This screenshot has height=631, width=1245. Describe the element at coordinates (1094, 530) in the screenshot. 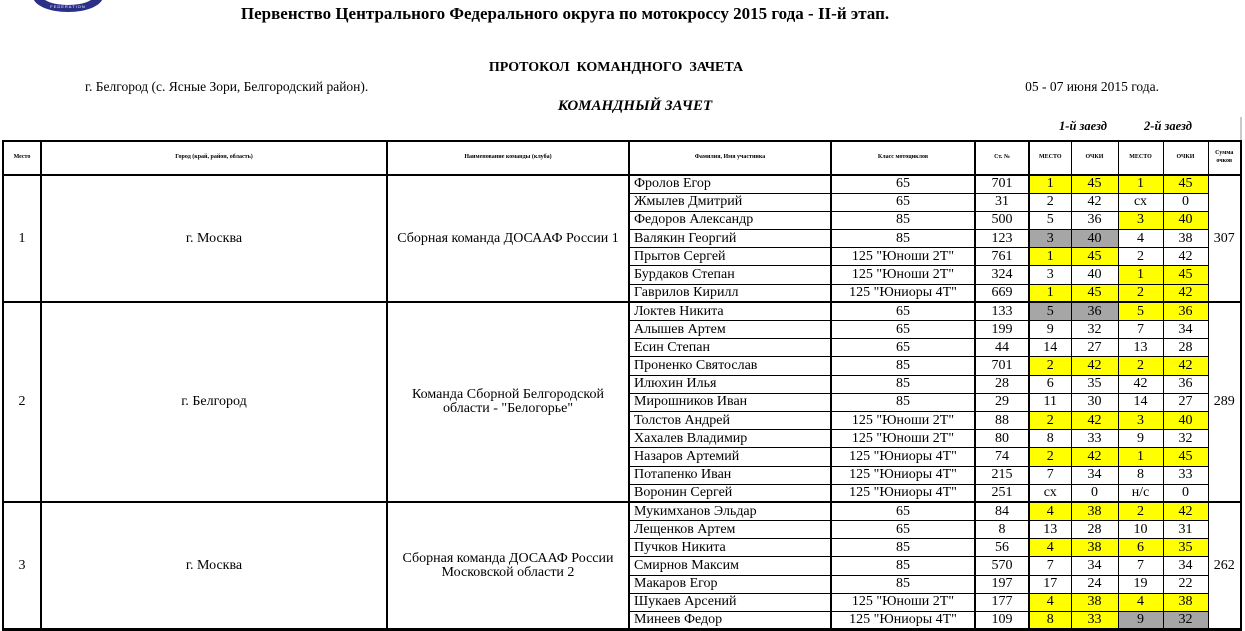

I see `race1-points-cell: 28` at that location.